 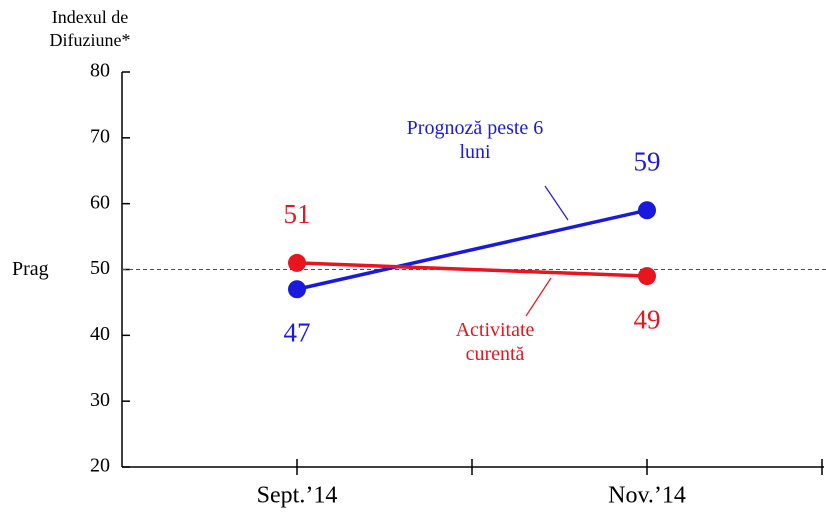 What do you see at coordinates (100, 202) in the screenshot?
I see `y-tick-label: 60` at bounding box center [100, 202].